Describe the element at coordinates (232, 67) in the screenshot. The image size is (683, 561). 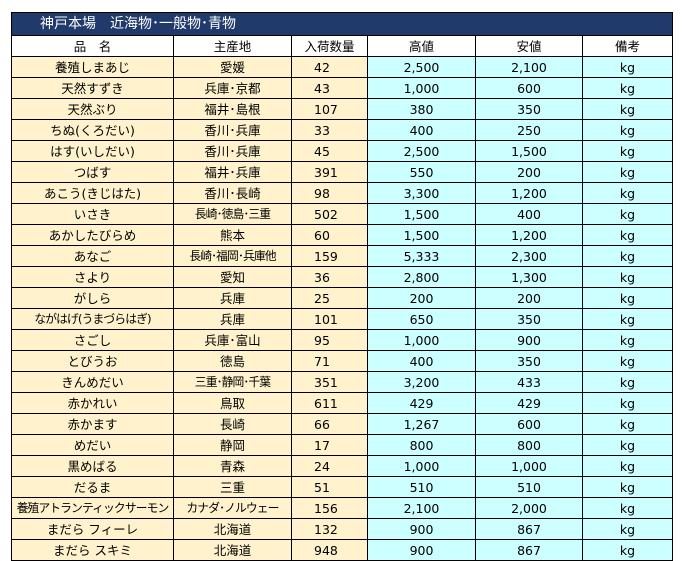
I see `origin-cell: 愛媛` at that location.